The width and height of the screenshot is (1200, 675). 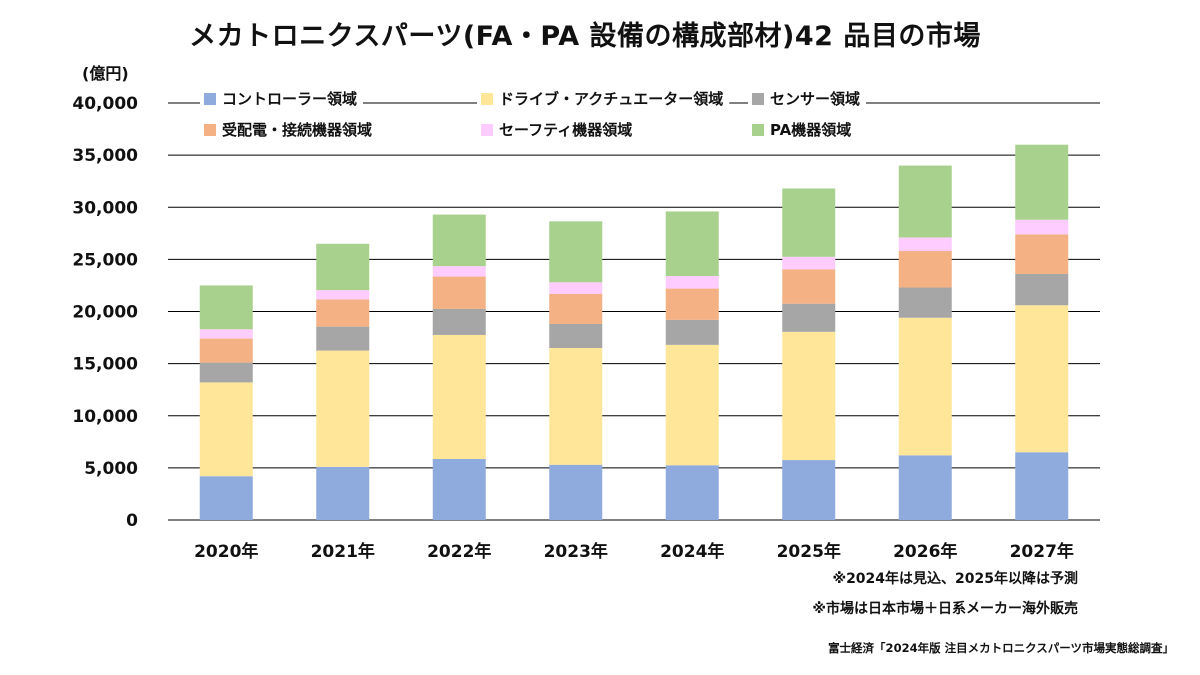 I want to click on legend-item: コントローラー領域, so click(x=282, y=100).